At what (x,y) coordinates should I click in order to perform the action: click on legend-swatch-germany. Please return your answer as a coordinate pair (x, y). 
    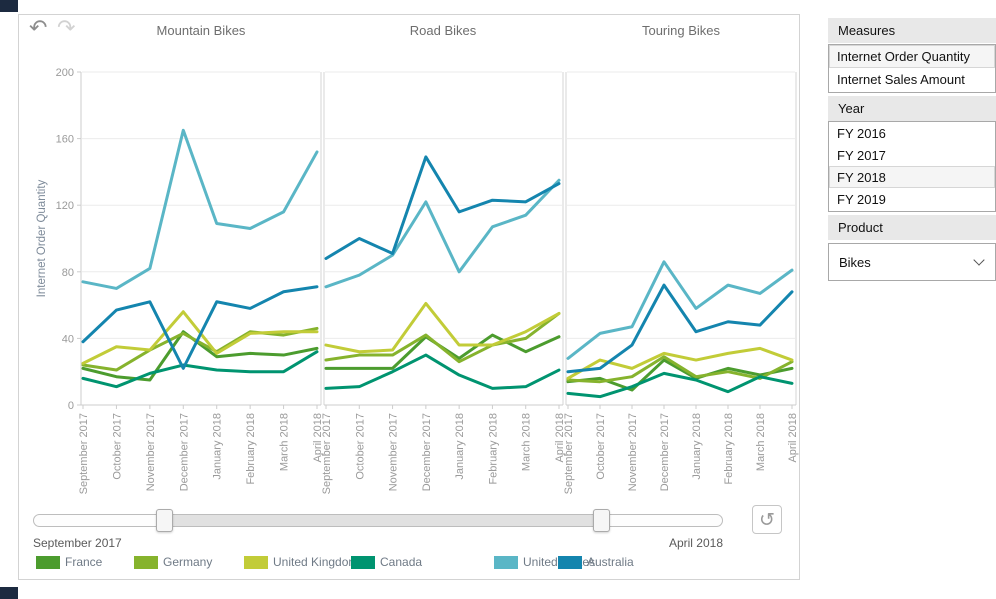
    Looking at the image, I should click on (146, 562).